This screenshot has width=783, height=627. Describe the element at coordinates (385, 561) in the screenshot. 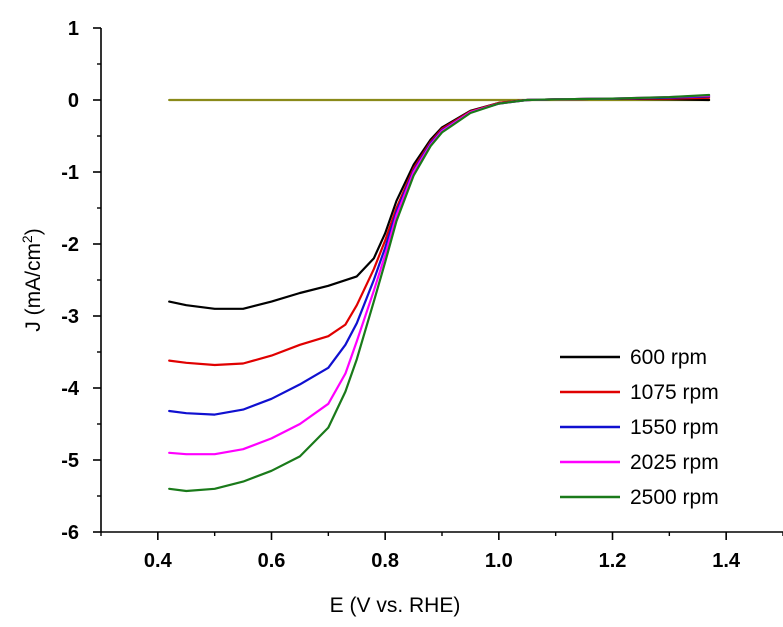

I see `x-tick-label: 0.8` at that location.